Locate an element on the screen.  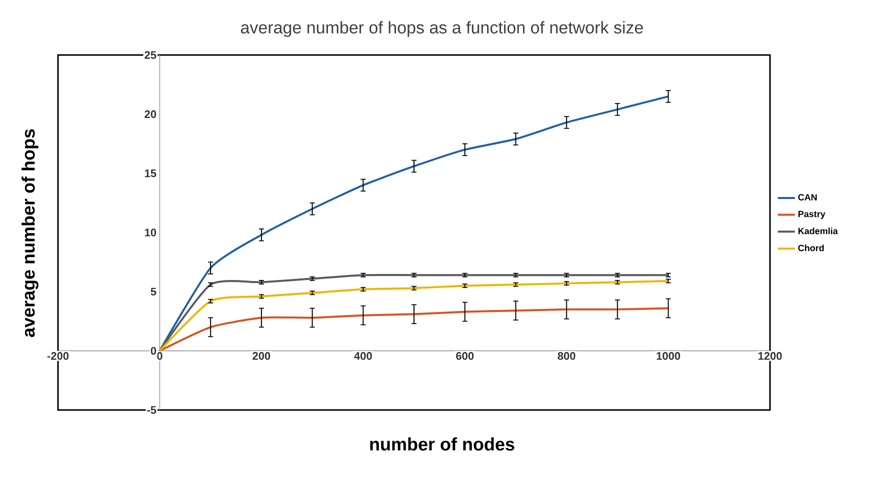
x-tick-label: 1200 is located at coordinates (770, 356).